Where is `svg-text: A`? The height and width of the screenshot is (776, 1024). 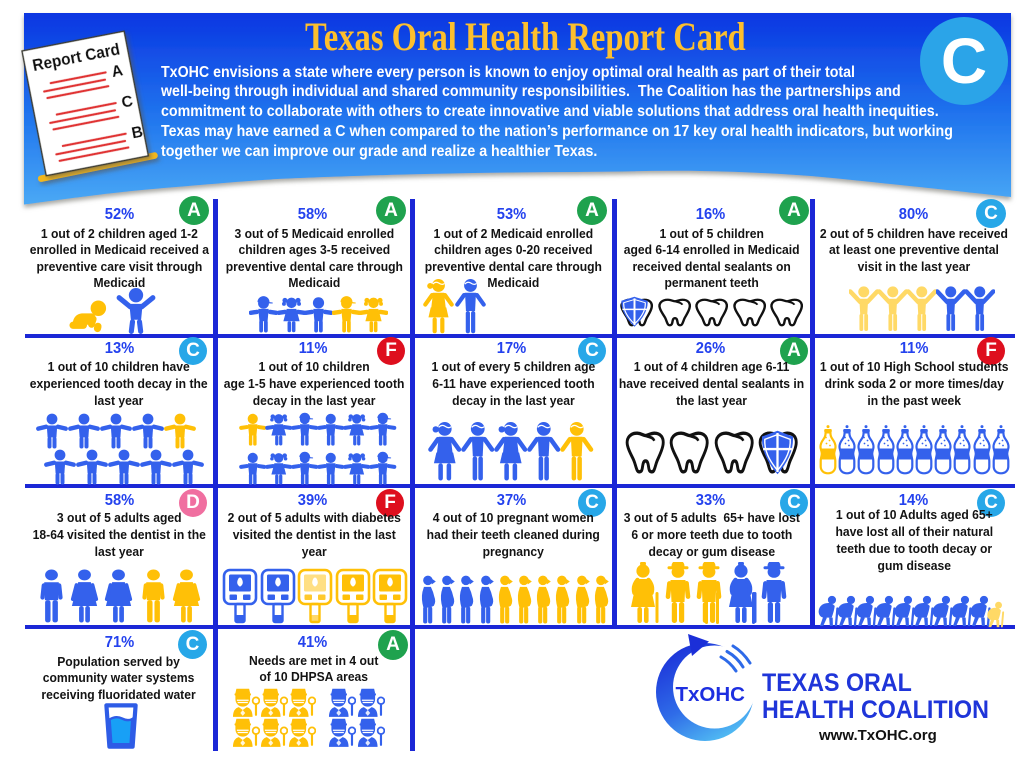 svg-text: A is located at coordinates (117, 71).